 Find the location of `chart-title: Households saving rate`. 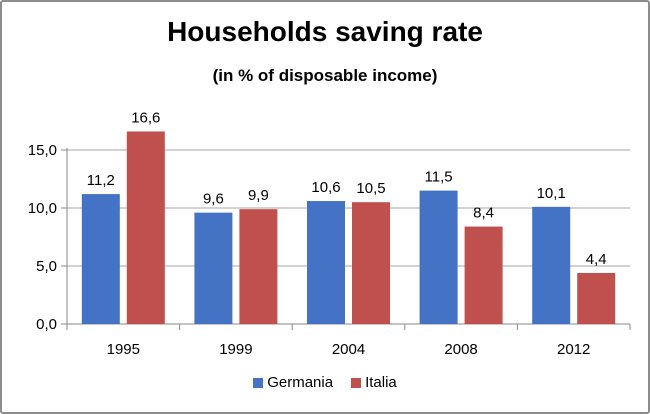

chart-title: Households saving rate is located at coordinates (325, 31).